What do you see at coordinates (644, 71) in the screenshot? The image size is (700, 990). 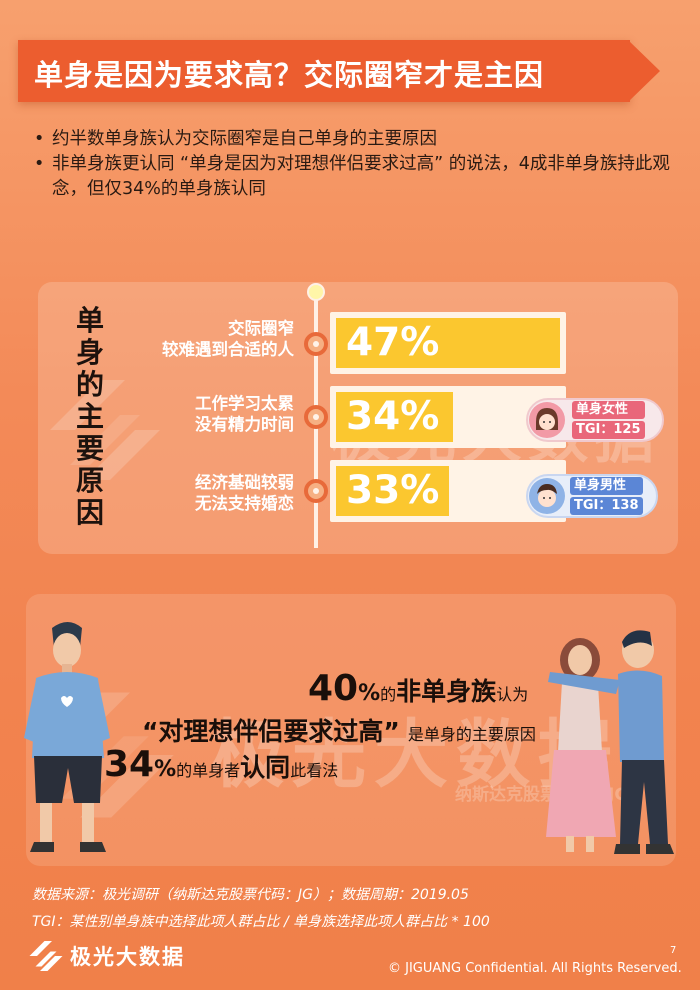 I see `title-banner-arrow` at bounding box center [644, 71].